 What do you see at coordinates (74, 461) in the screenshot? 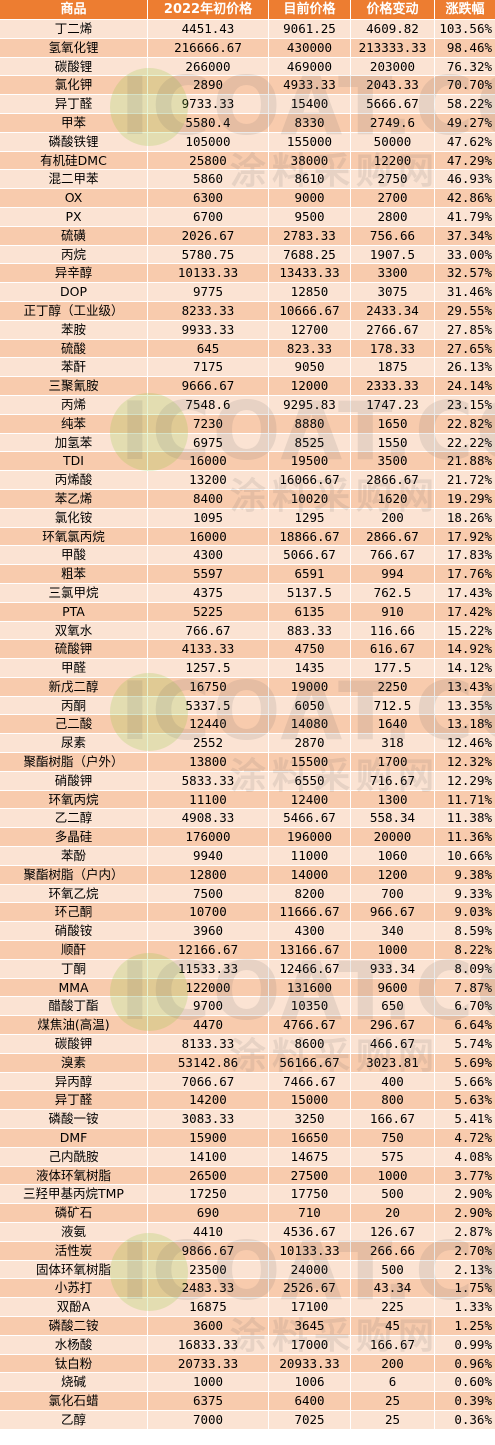
I see `product-cell: TDI` at bounding box center [74, 461].